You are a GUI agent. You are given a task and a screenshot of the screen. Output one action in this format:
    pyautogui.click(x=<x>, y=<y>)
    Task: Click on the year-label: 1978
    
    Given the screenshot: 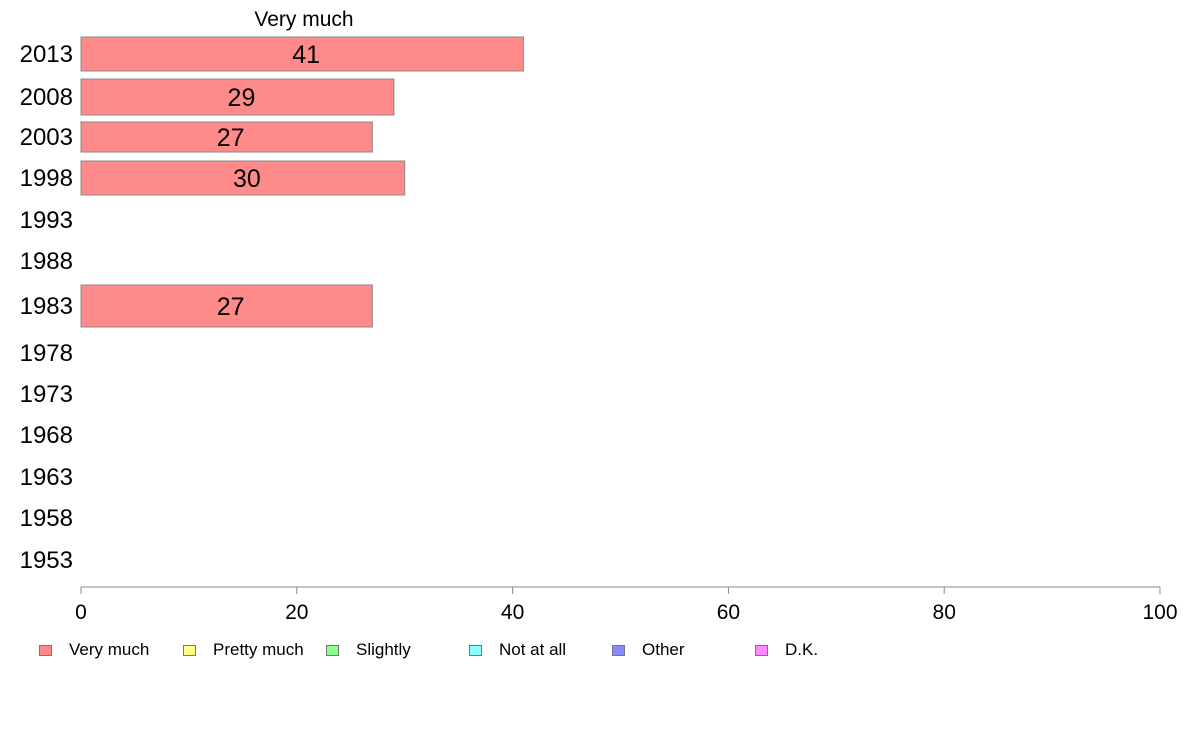 What is the action you would take?
    pyautogui.click(x=46, y=353)
    